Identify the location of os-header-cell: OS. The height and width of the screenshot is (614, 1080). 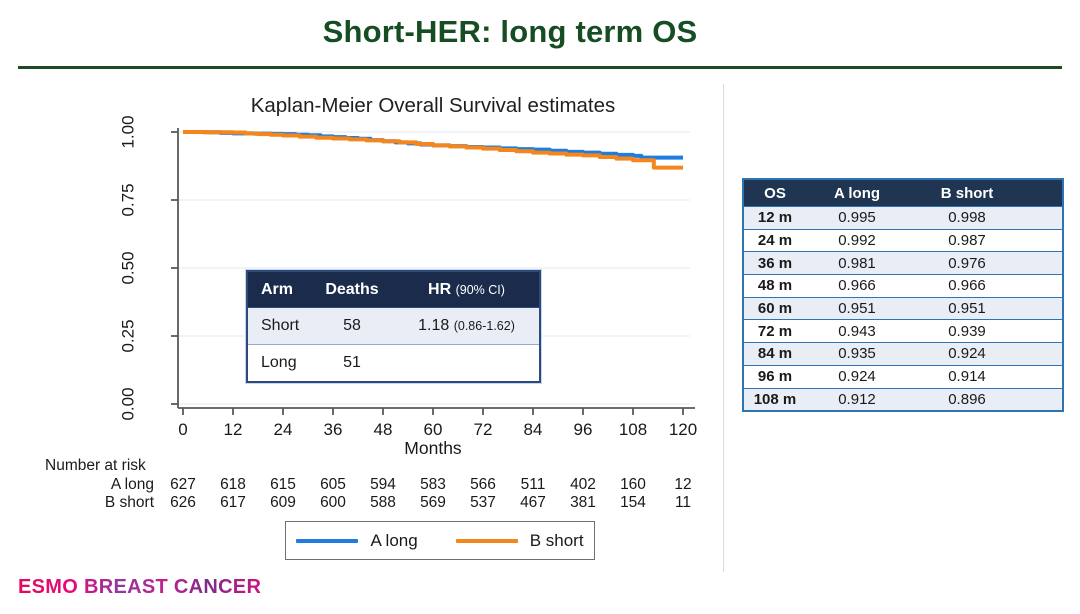
(775, 193).